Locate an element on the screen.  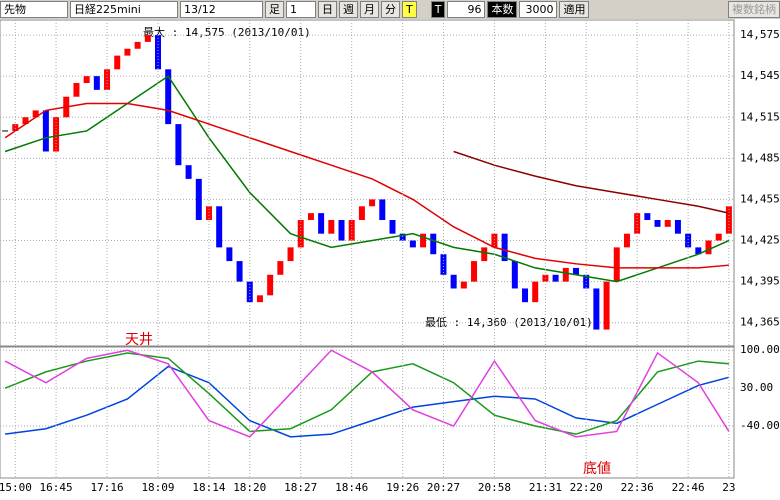
dropdown: 13/12 is located at coordinates (221, 9).